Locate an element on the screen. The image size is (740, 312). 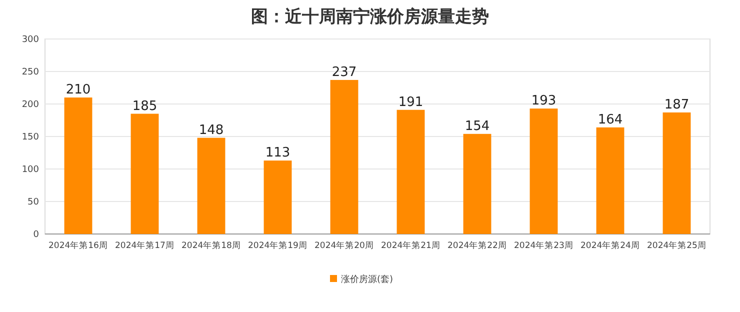
y-tick-label: 250 is located at coordinates (31, 73).